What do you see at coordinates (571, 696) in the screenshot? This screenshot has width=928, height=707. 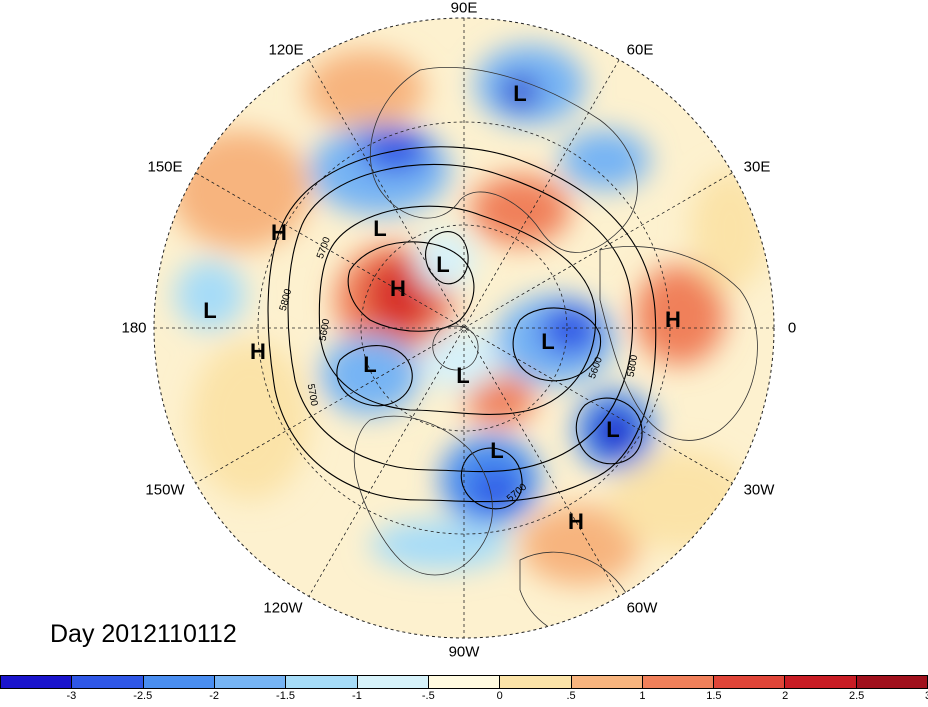 I see `colorbar-tick-label: .5` at bounding box center [571, 696].